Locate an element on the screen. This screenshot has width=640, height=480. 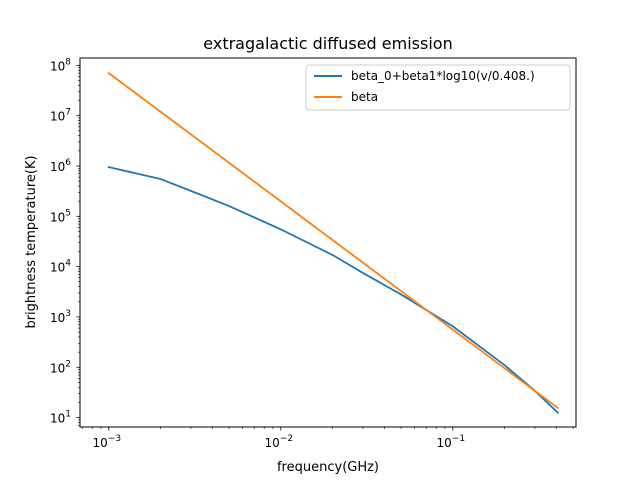
y-tick-label: 10² is located at coordinates (60, 367).